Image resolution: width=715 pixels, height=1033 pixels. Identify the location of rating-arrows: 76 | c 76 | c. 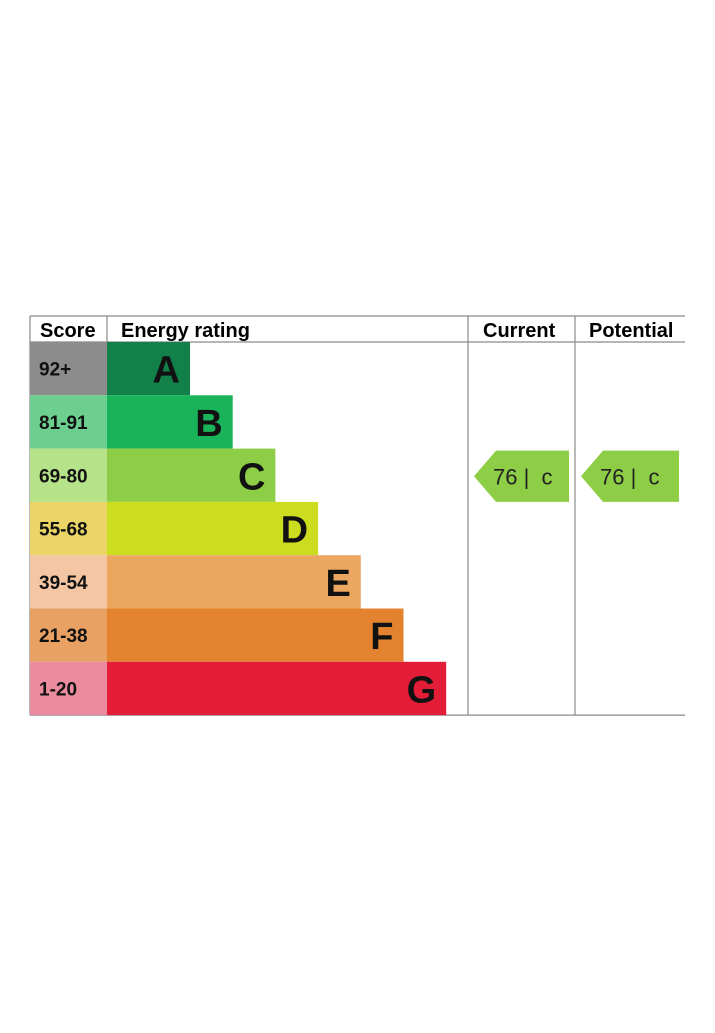
(576, 476).